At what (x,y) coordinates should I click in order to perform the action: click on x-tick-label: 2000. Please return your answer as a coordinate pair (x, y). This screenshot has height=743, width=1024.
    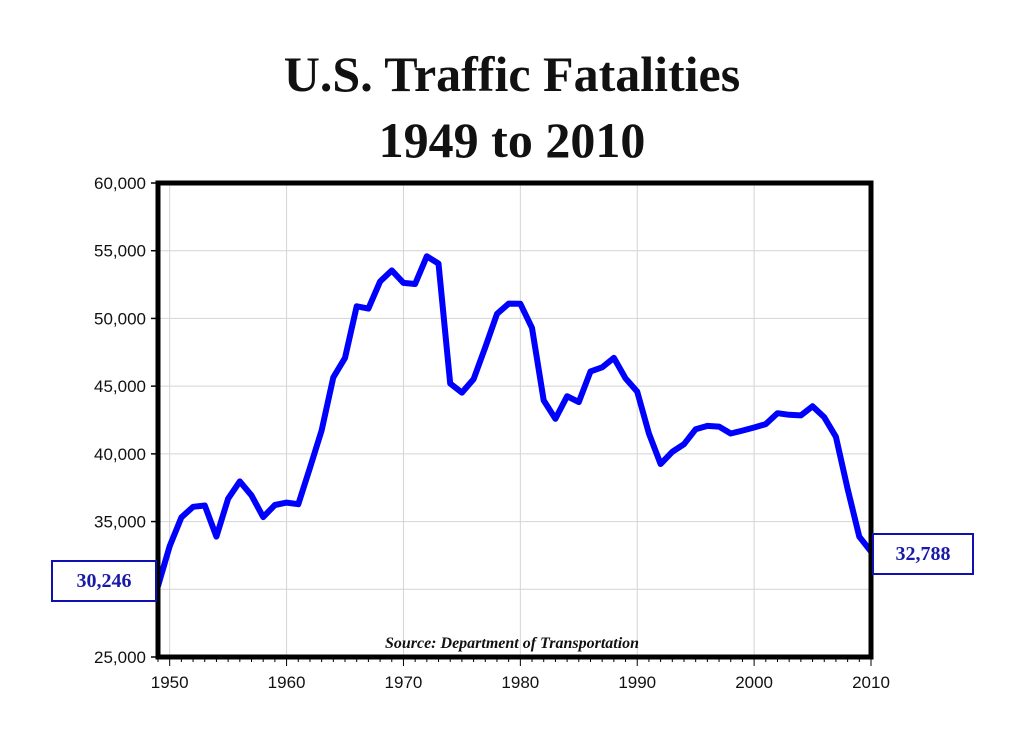
    Looking at the image, I should click on (754, 682).